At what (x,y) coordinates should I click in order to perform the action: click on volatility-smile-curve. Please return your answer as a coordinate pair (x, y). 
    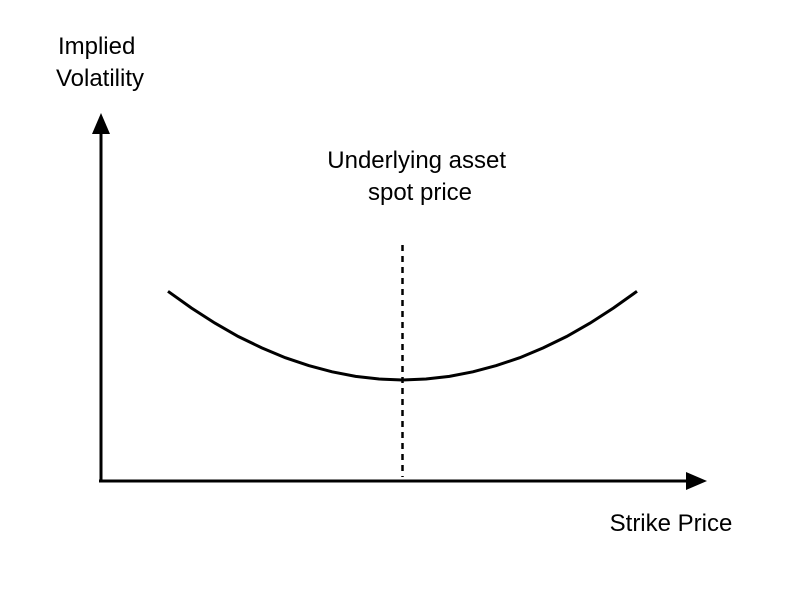
    Looking at the image, I should click on (402, 336).